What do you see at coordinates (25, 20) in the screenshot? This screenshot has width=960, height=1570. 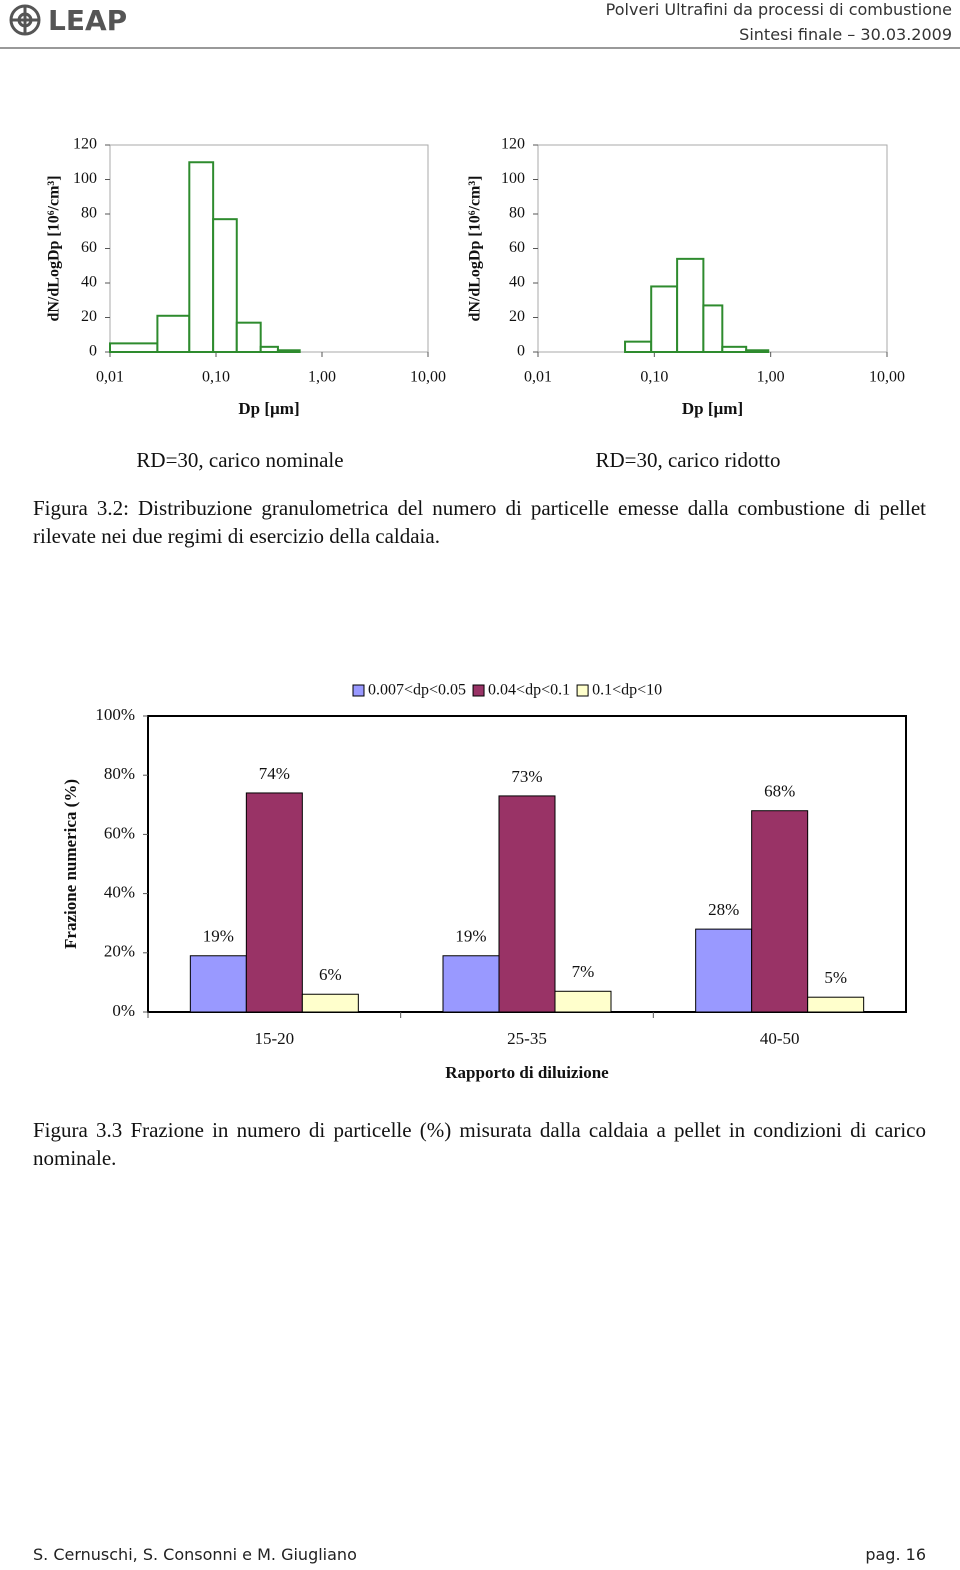 I see `logo-icon` at bounding box center [25, 20].